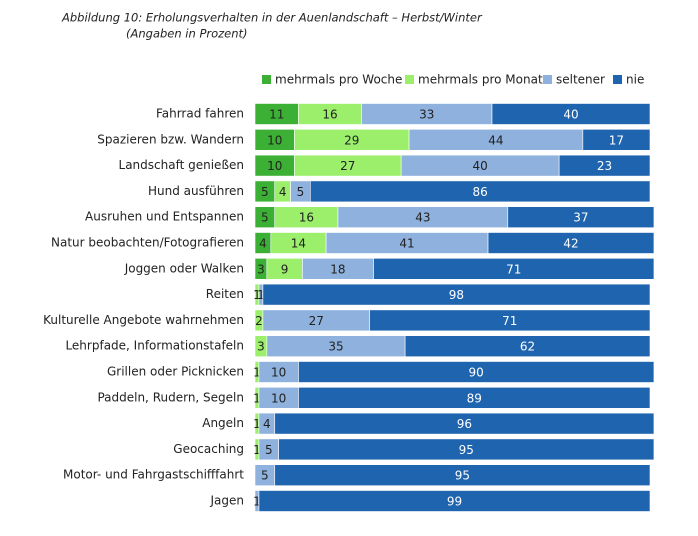 Image resolution: width=698 pixels, height=536 pixels. What do you see at coordinates (147, 243) in the screenshot?
I see `category-label: Natur beobachten/Fotografieren` at bounding box center [147, 243].